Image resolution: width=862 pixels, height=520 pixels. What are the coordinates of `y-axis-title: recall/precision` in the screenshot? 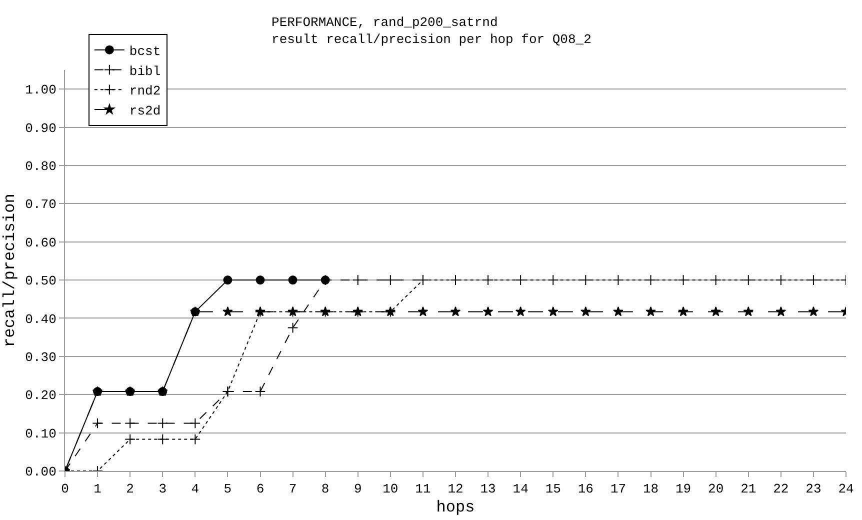 It's located at (10, 271).